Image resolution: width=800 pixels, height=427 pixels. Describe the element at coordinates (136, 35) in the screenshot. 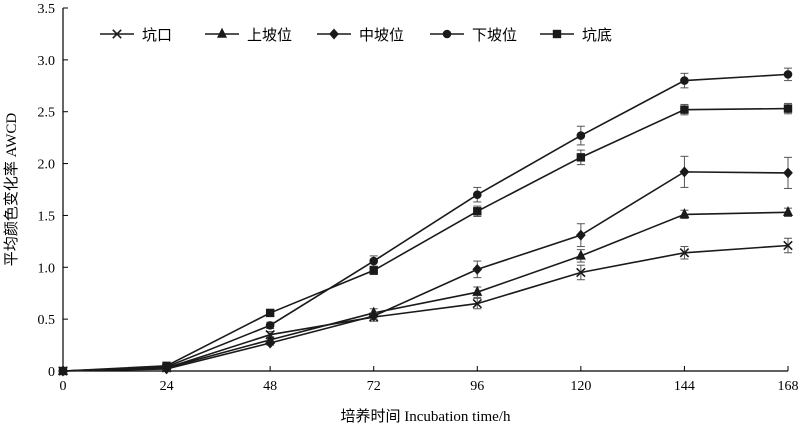

I see `legend-item: 坑口` at that location.